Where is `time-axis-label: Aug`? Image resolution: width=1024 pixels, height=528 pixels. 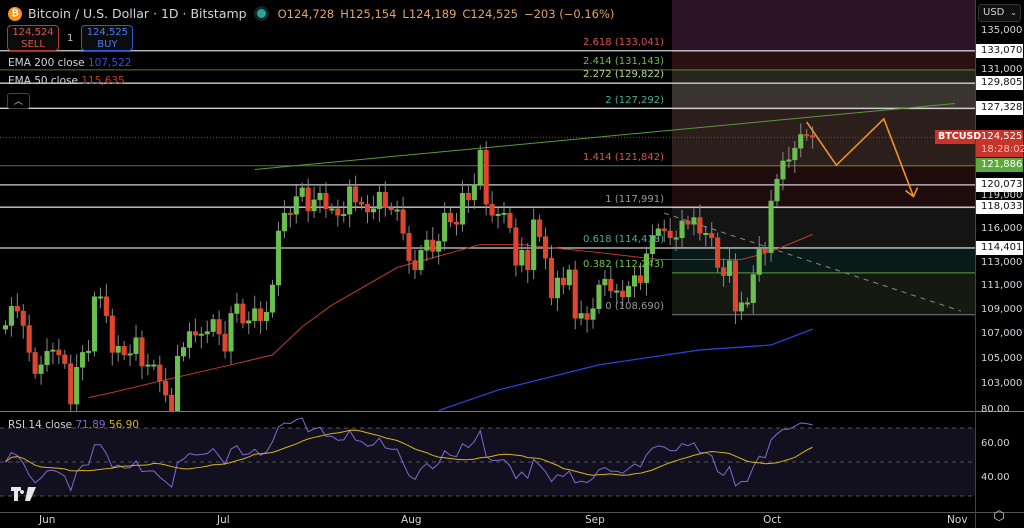 time-axis-label: Aug is located at coordinates (411, 520).